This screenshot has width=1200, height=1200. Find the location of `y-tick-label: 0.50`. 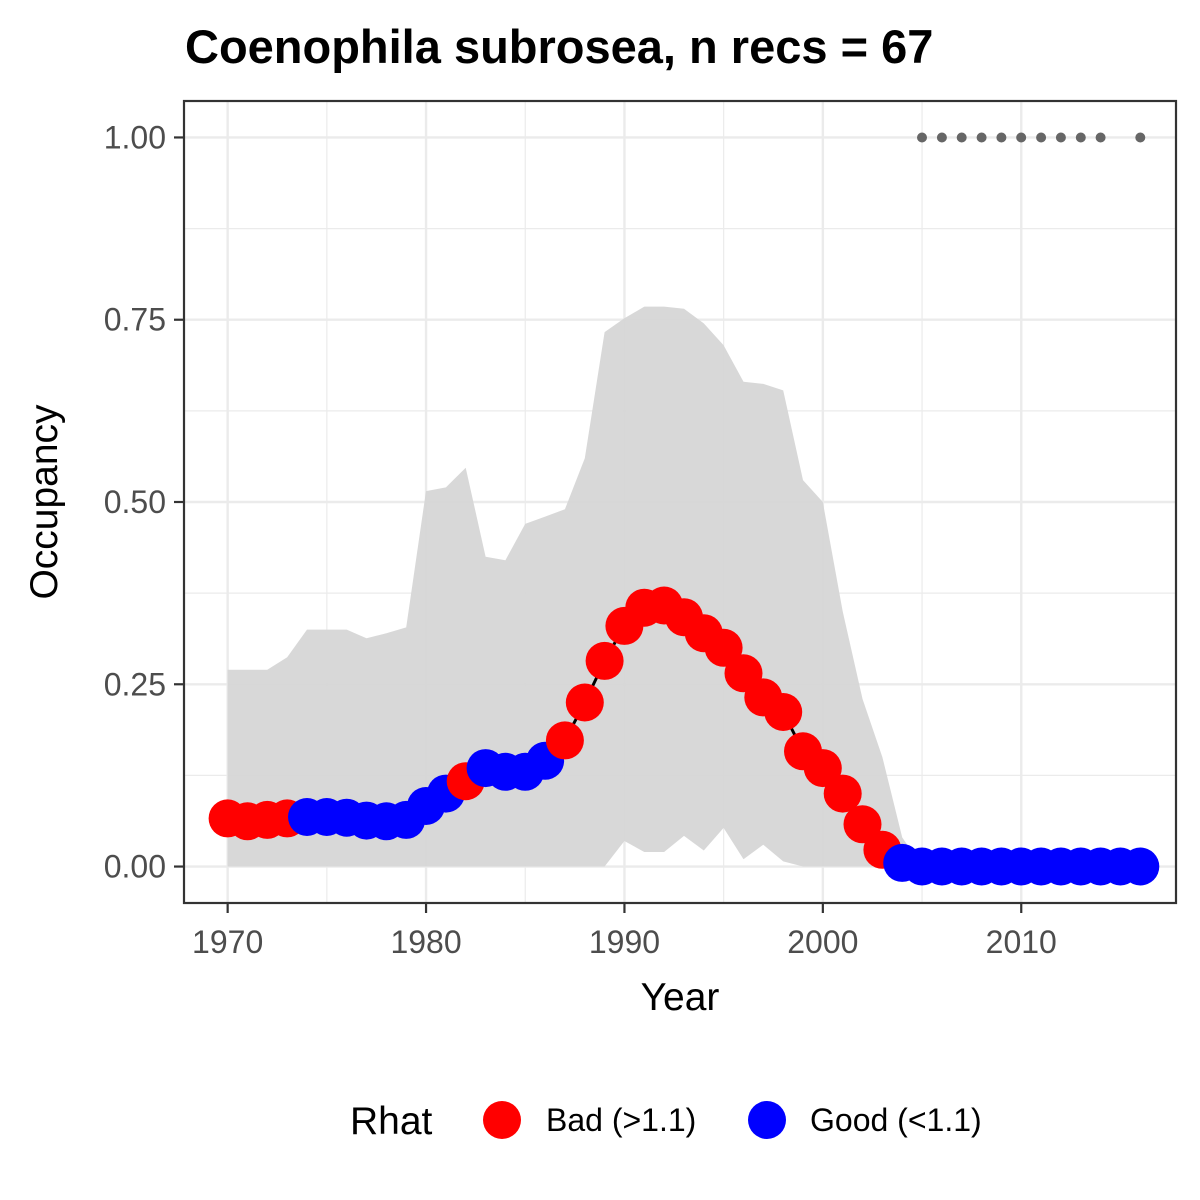

y-tick-label: 0.50 is located at coordinates (135, 502).